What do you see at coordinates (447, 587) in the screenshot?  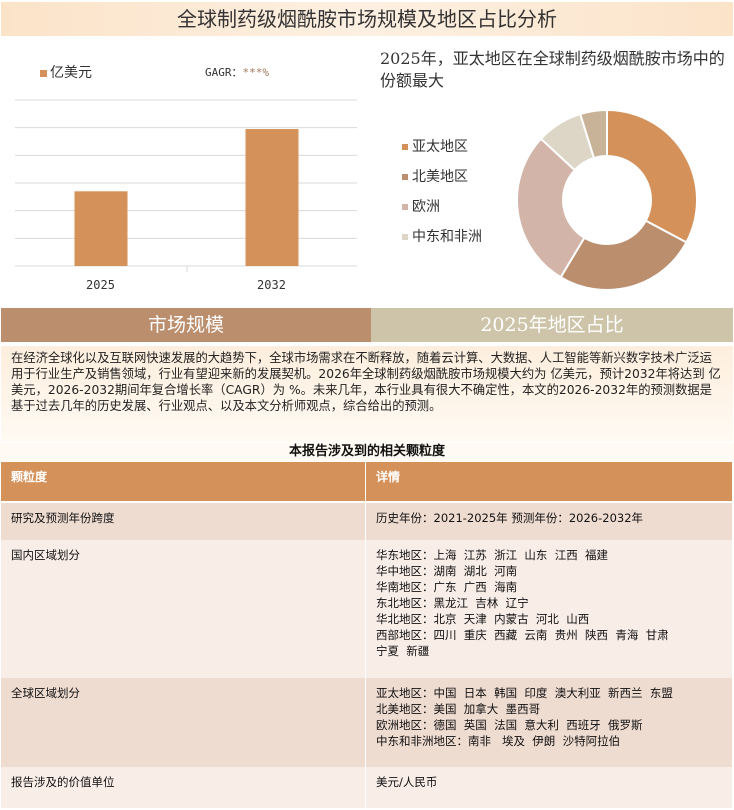 I see `detail-line: 华南地区：广东 广西 海南` at bounding box center [447, 587].